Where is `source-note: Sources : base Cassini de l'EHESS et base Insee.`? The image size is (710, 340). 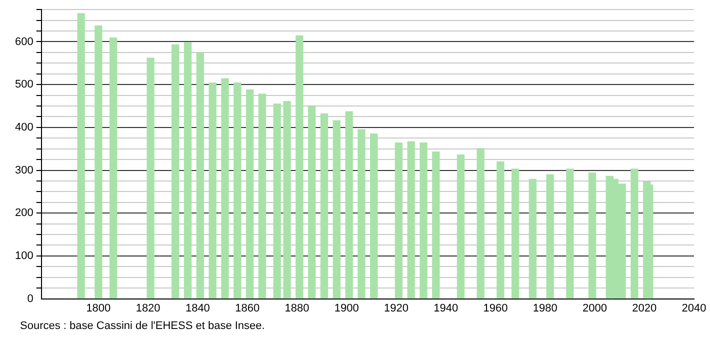 source-note: Sources : base Cassini de l'EHESS et base Insee. is located at coordinates (142, 326).